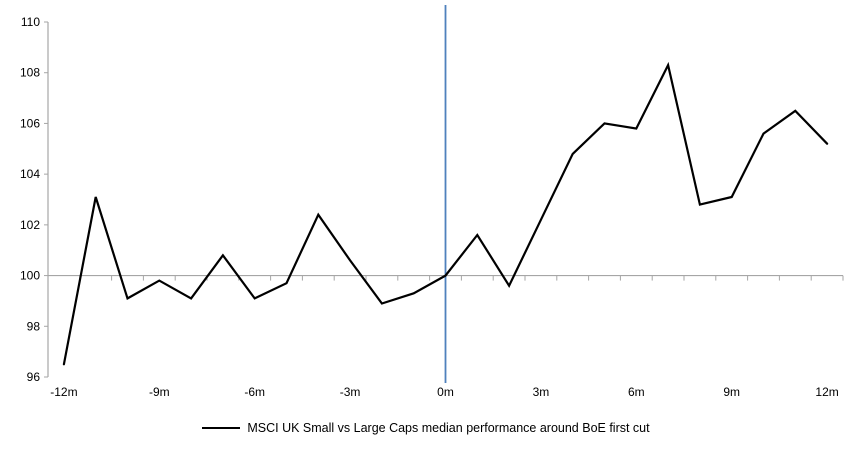 The image size is (852, 450). I want to click on x-tick-label: 12m, so click(826, 392).